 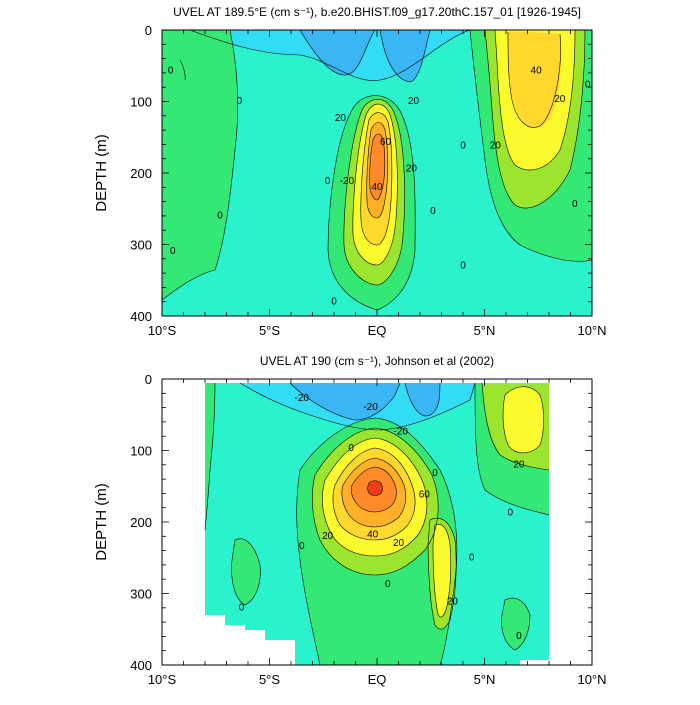 I want to click on panel2-contour-labels: -20 -20 -20 0 0 20 0 0 0 0 20 20 40 60 20 0 0, so click(x=382, y=517).